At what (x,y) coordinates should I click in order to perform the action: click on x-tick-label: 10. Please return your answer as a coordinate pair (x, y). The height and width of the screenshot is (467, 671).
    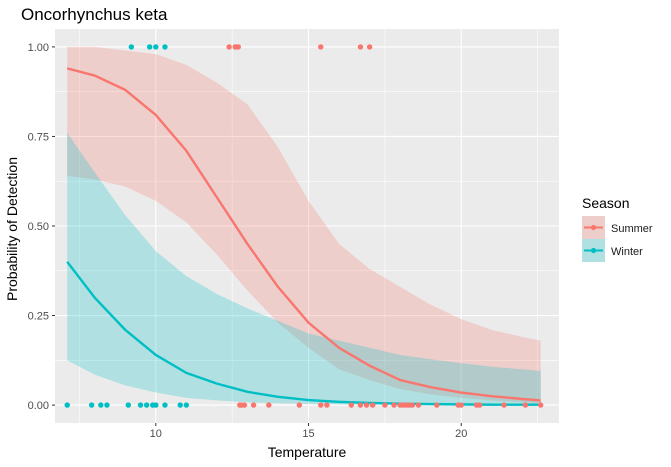
    Looking at the image, I should click on (156, 434).